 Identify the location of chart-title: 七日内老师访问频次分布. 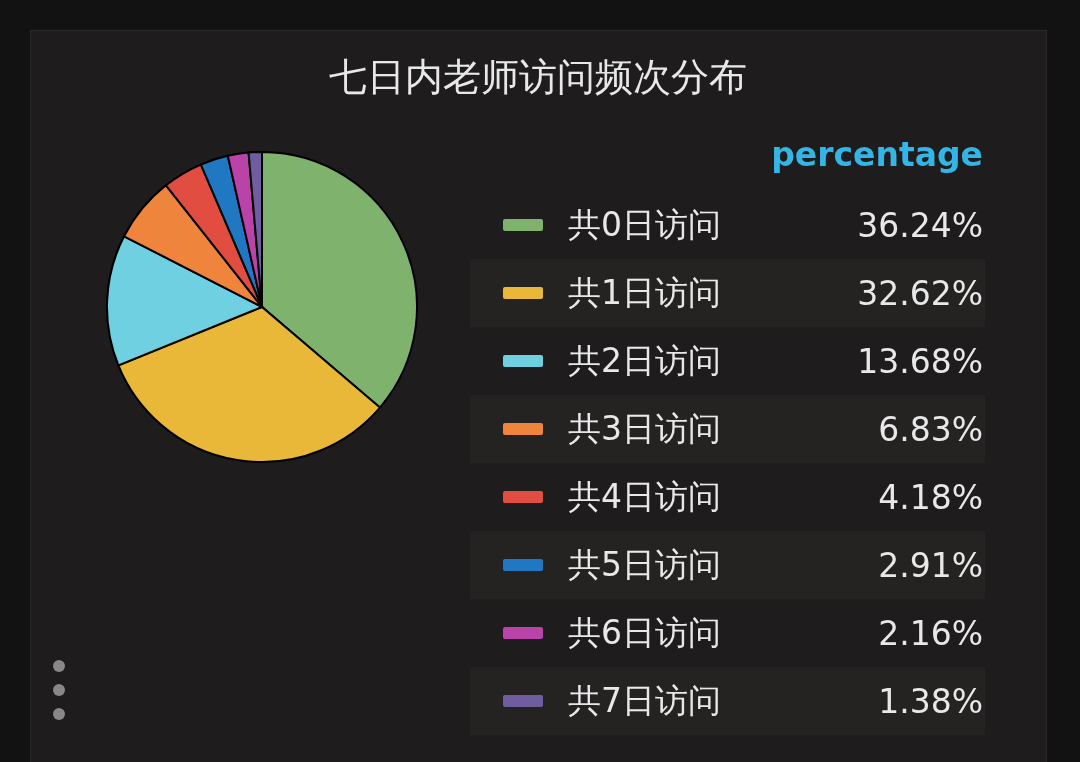
(537, 77).